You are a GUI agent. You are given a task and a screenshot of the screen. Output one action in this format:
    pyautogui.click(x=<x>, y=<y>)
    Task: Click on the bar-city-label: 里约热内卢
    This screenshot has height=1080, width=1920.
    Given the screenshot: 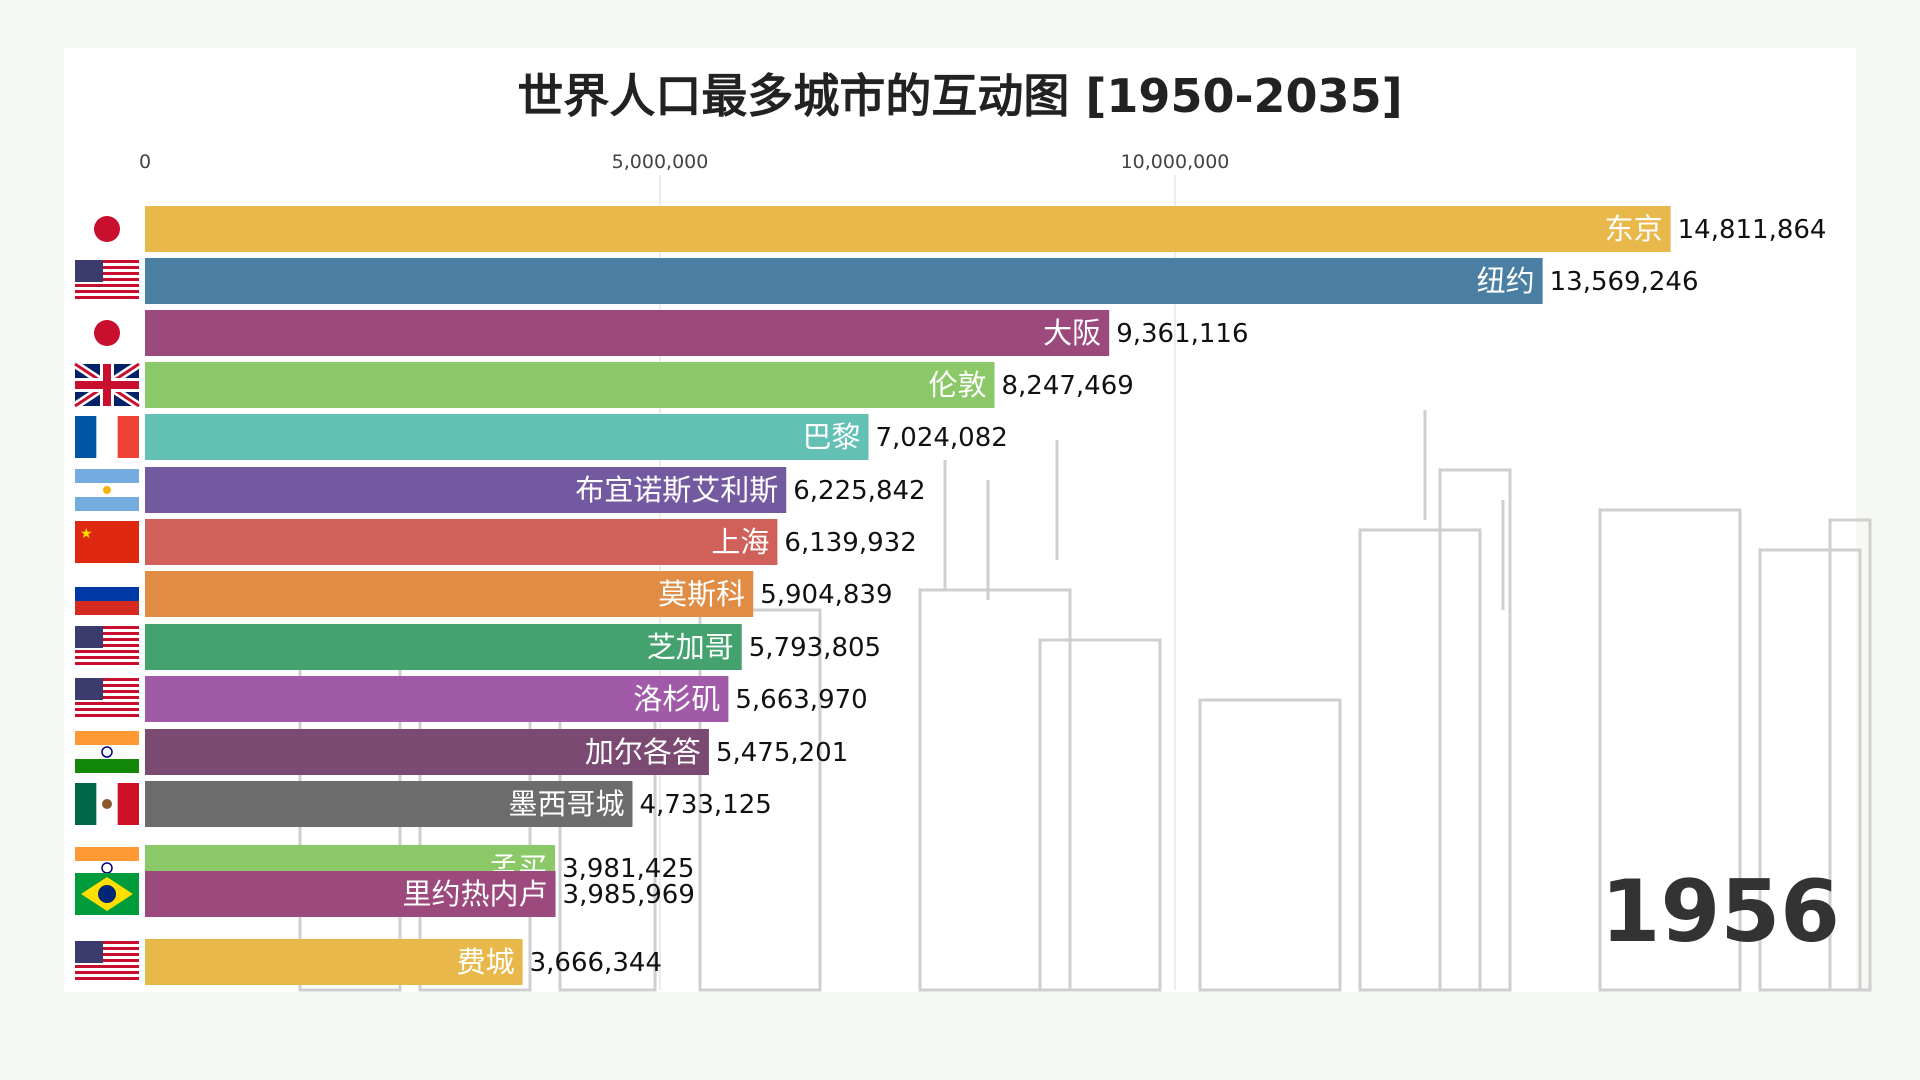 What is the action you would take?
    pyautogui.click(x=475, y=894)
    